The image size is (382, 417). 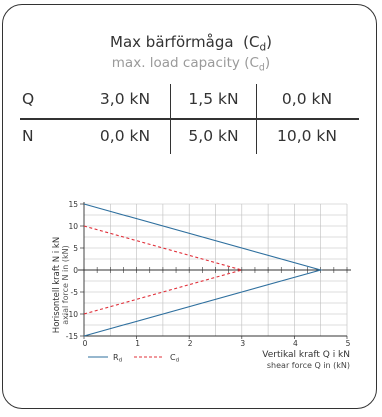 I want to click on y-tick-label: 10, so click(x=73, y=226).